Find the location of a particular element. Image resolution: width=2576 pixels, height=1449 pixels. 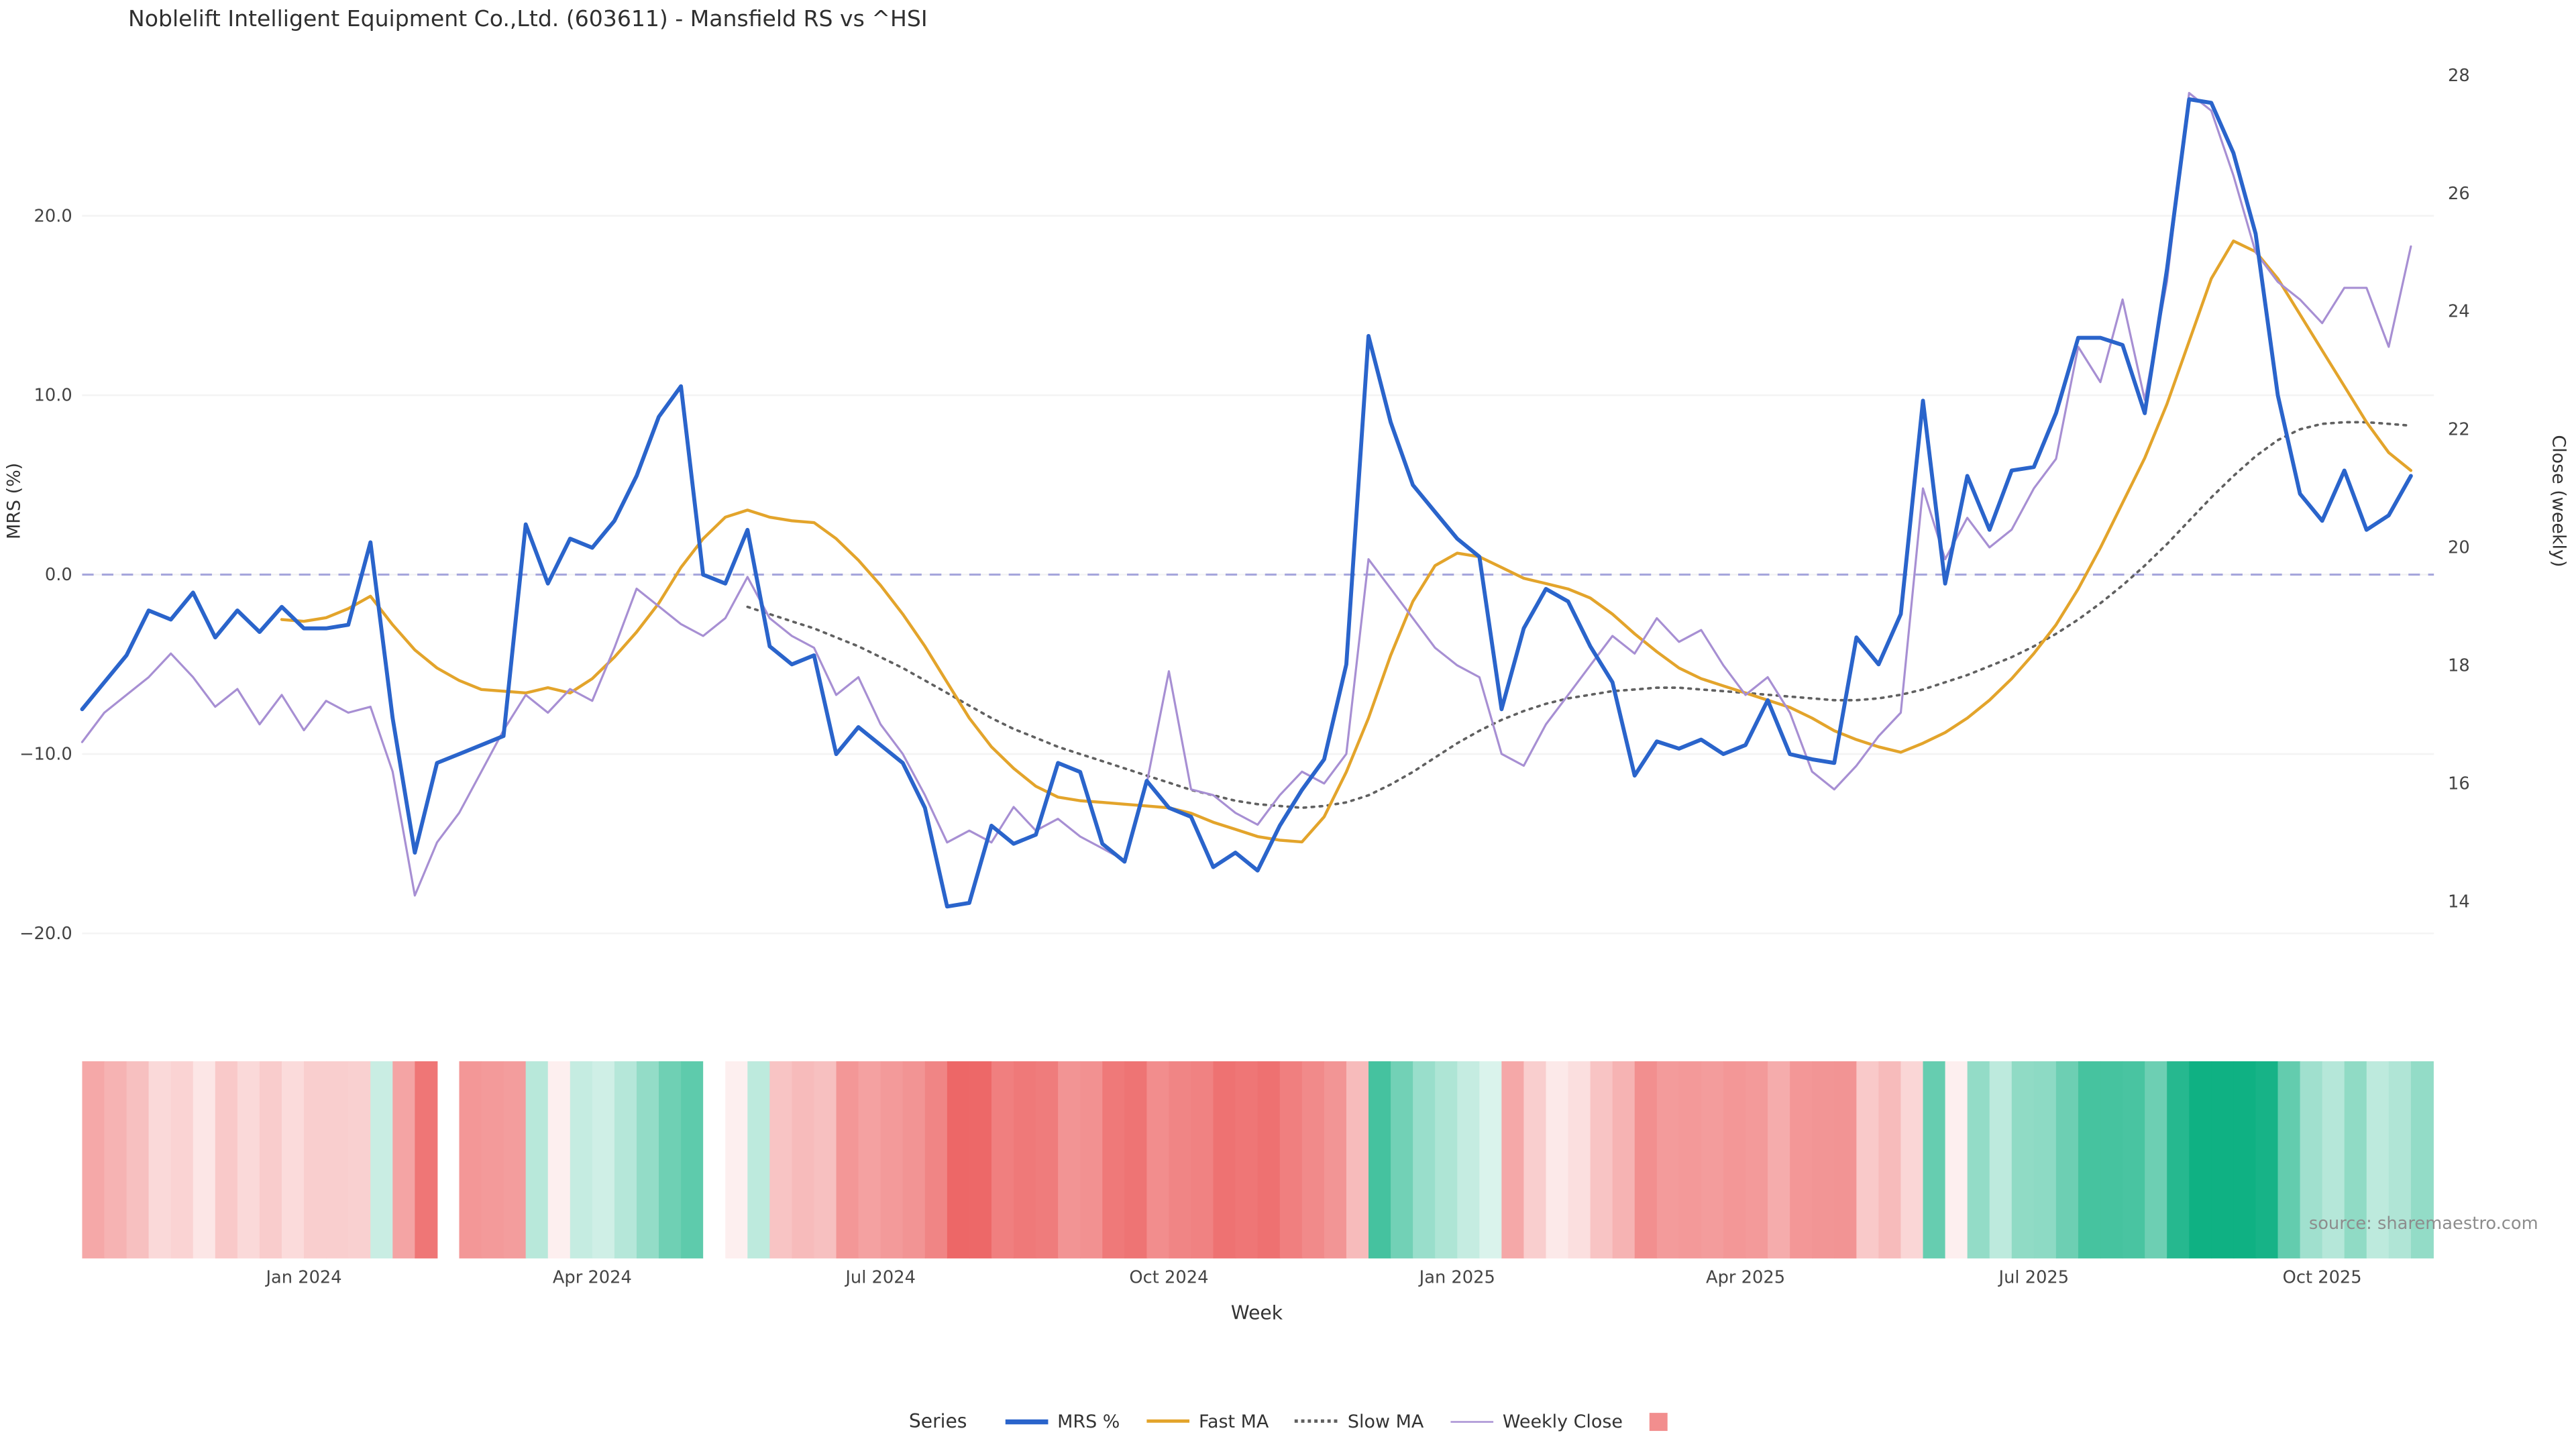

x-tick-label: Oct 2024 is located at coordinates (1168, 1278).